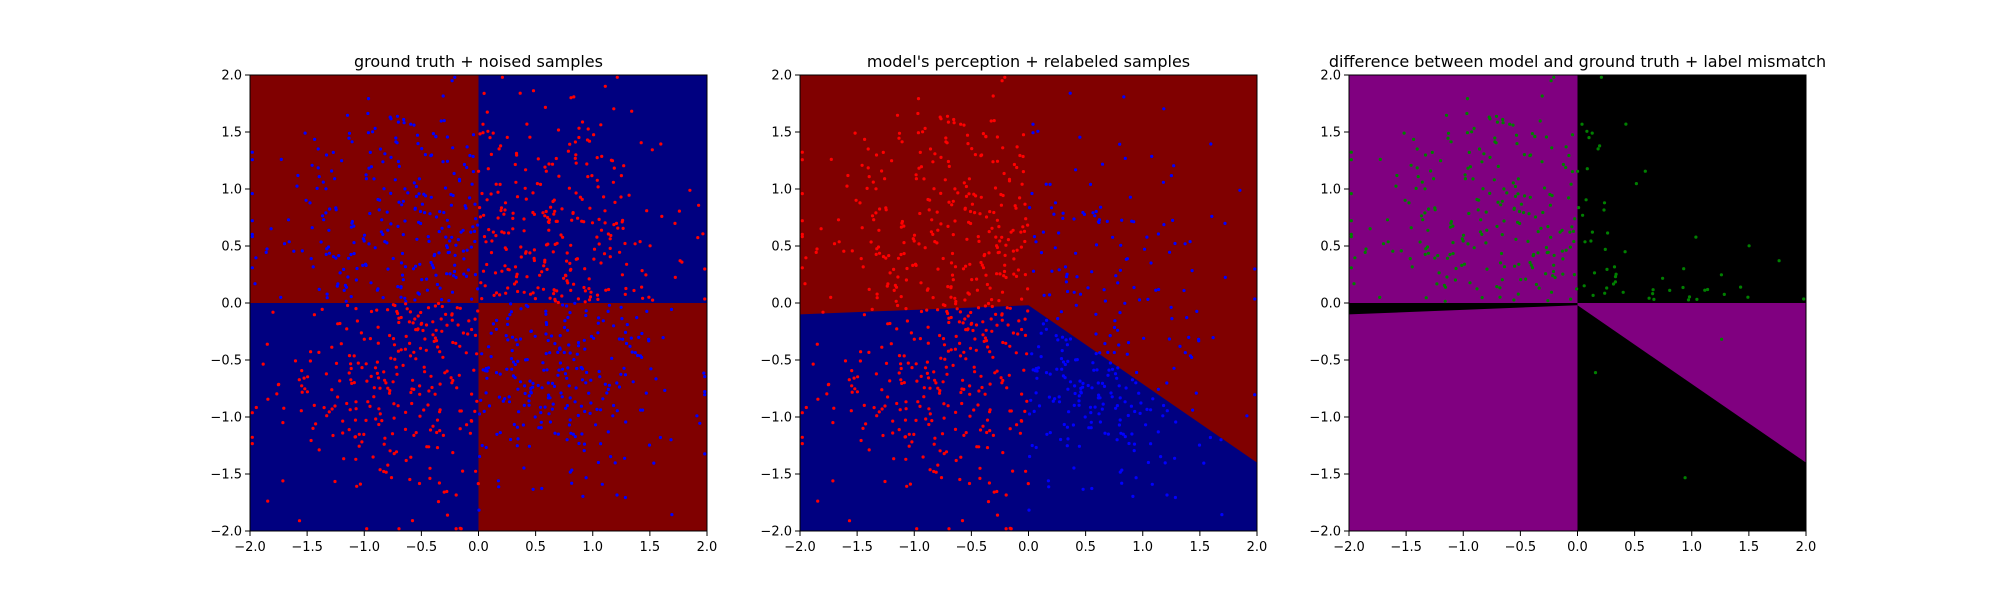  Describe the element at coordinates (972, 547) in the screenshot. I see `x-tick-label: −0.5` at that location.